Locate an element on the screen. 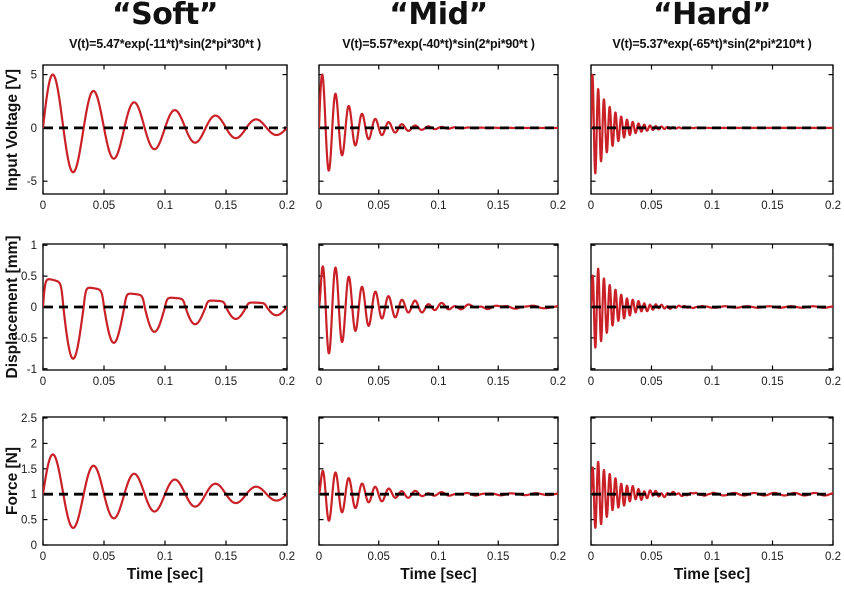  column-formula-soft: V(t)=5.47*exp(-11*t)*sin(2*pi*30*t ) is located at coordinates (165, 44).